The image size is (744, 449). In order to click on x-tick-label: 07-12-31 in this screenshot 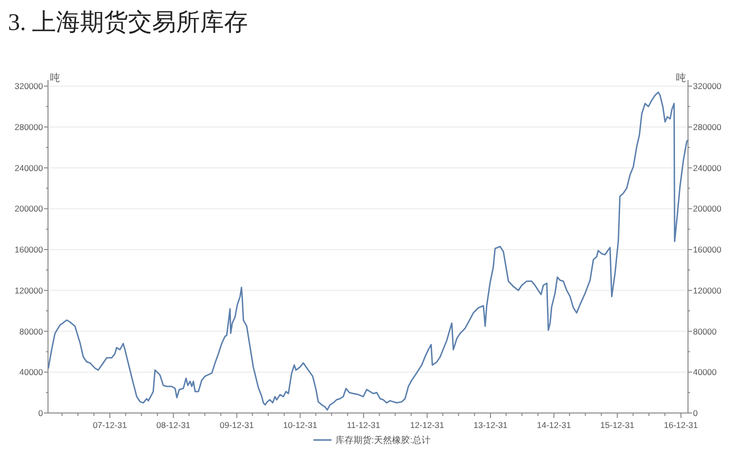, I will do `click(109, 425)`.